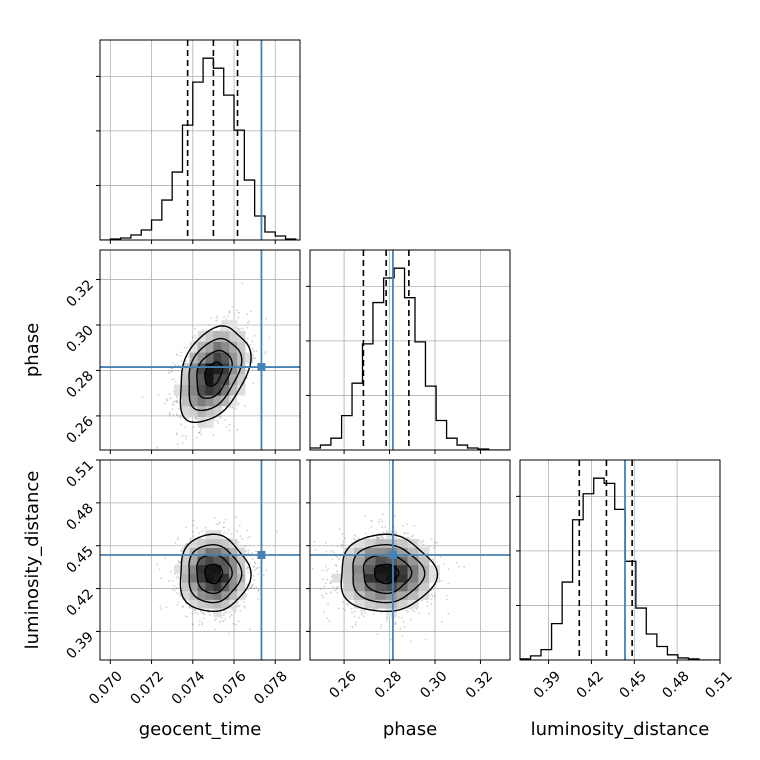 The width and height of the screenshot is (760, 760). Describe the element at coordinates (620, 729) in the screenshot. I see `x-axis-label-luminosity-distance: luminosity_distance` at that location.